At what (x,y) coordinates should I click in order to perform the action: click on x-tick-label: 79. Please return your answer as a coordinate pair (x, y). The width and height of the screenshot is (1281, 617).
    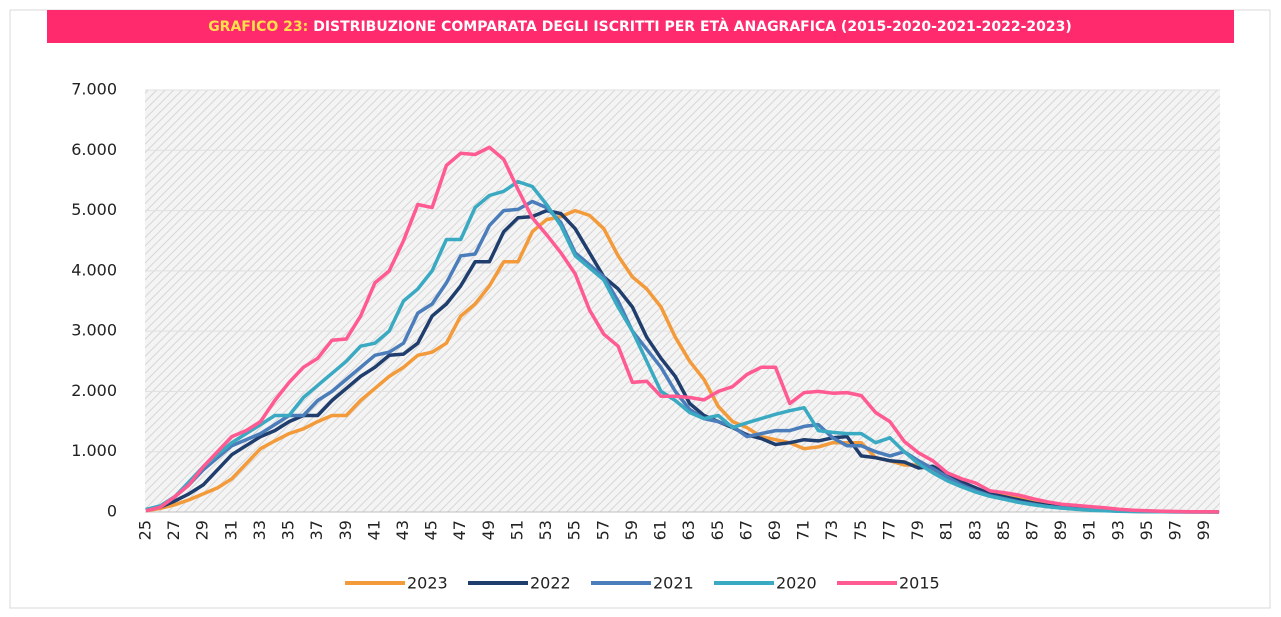
    Looking at the image, I should click on (917, 530).